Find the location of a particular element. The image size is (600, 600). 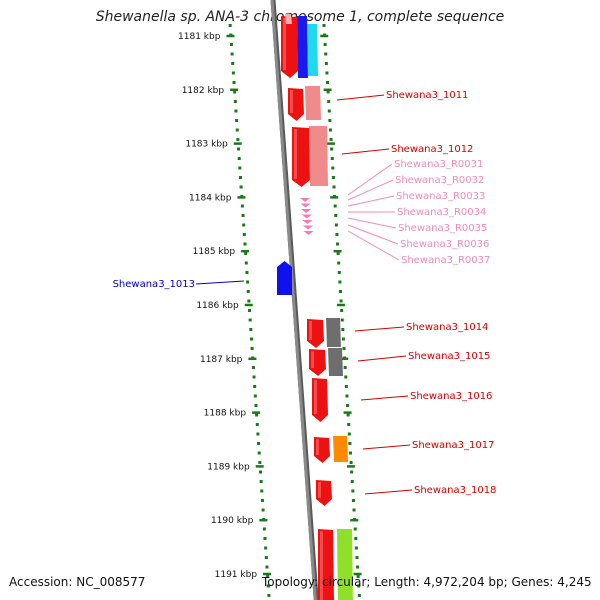

feature-label: Shewana3_1017 is located at coordinates (453, 445).